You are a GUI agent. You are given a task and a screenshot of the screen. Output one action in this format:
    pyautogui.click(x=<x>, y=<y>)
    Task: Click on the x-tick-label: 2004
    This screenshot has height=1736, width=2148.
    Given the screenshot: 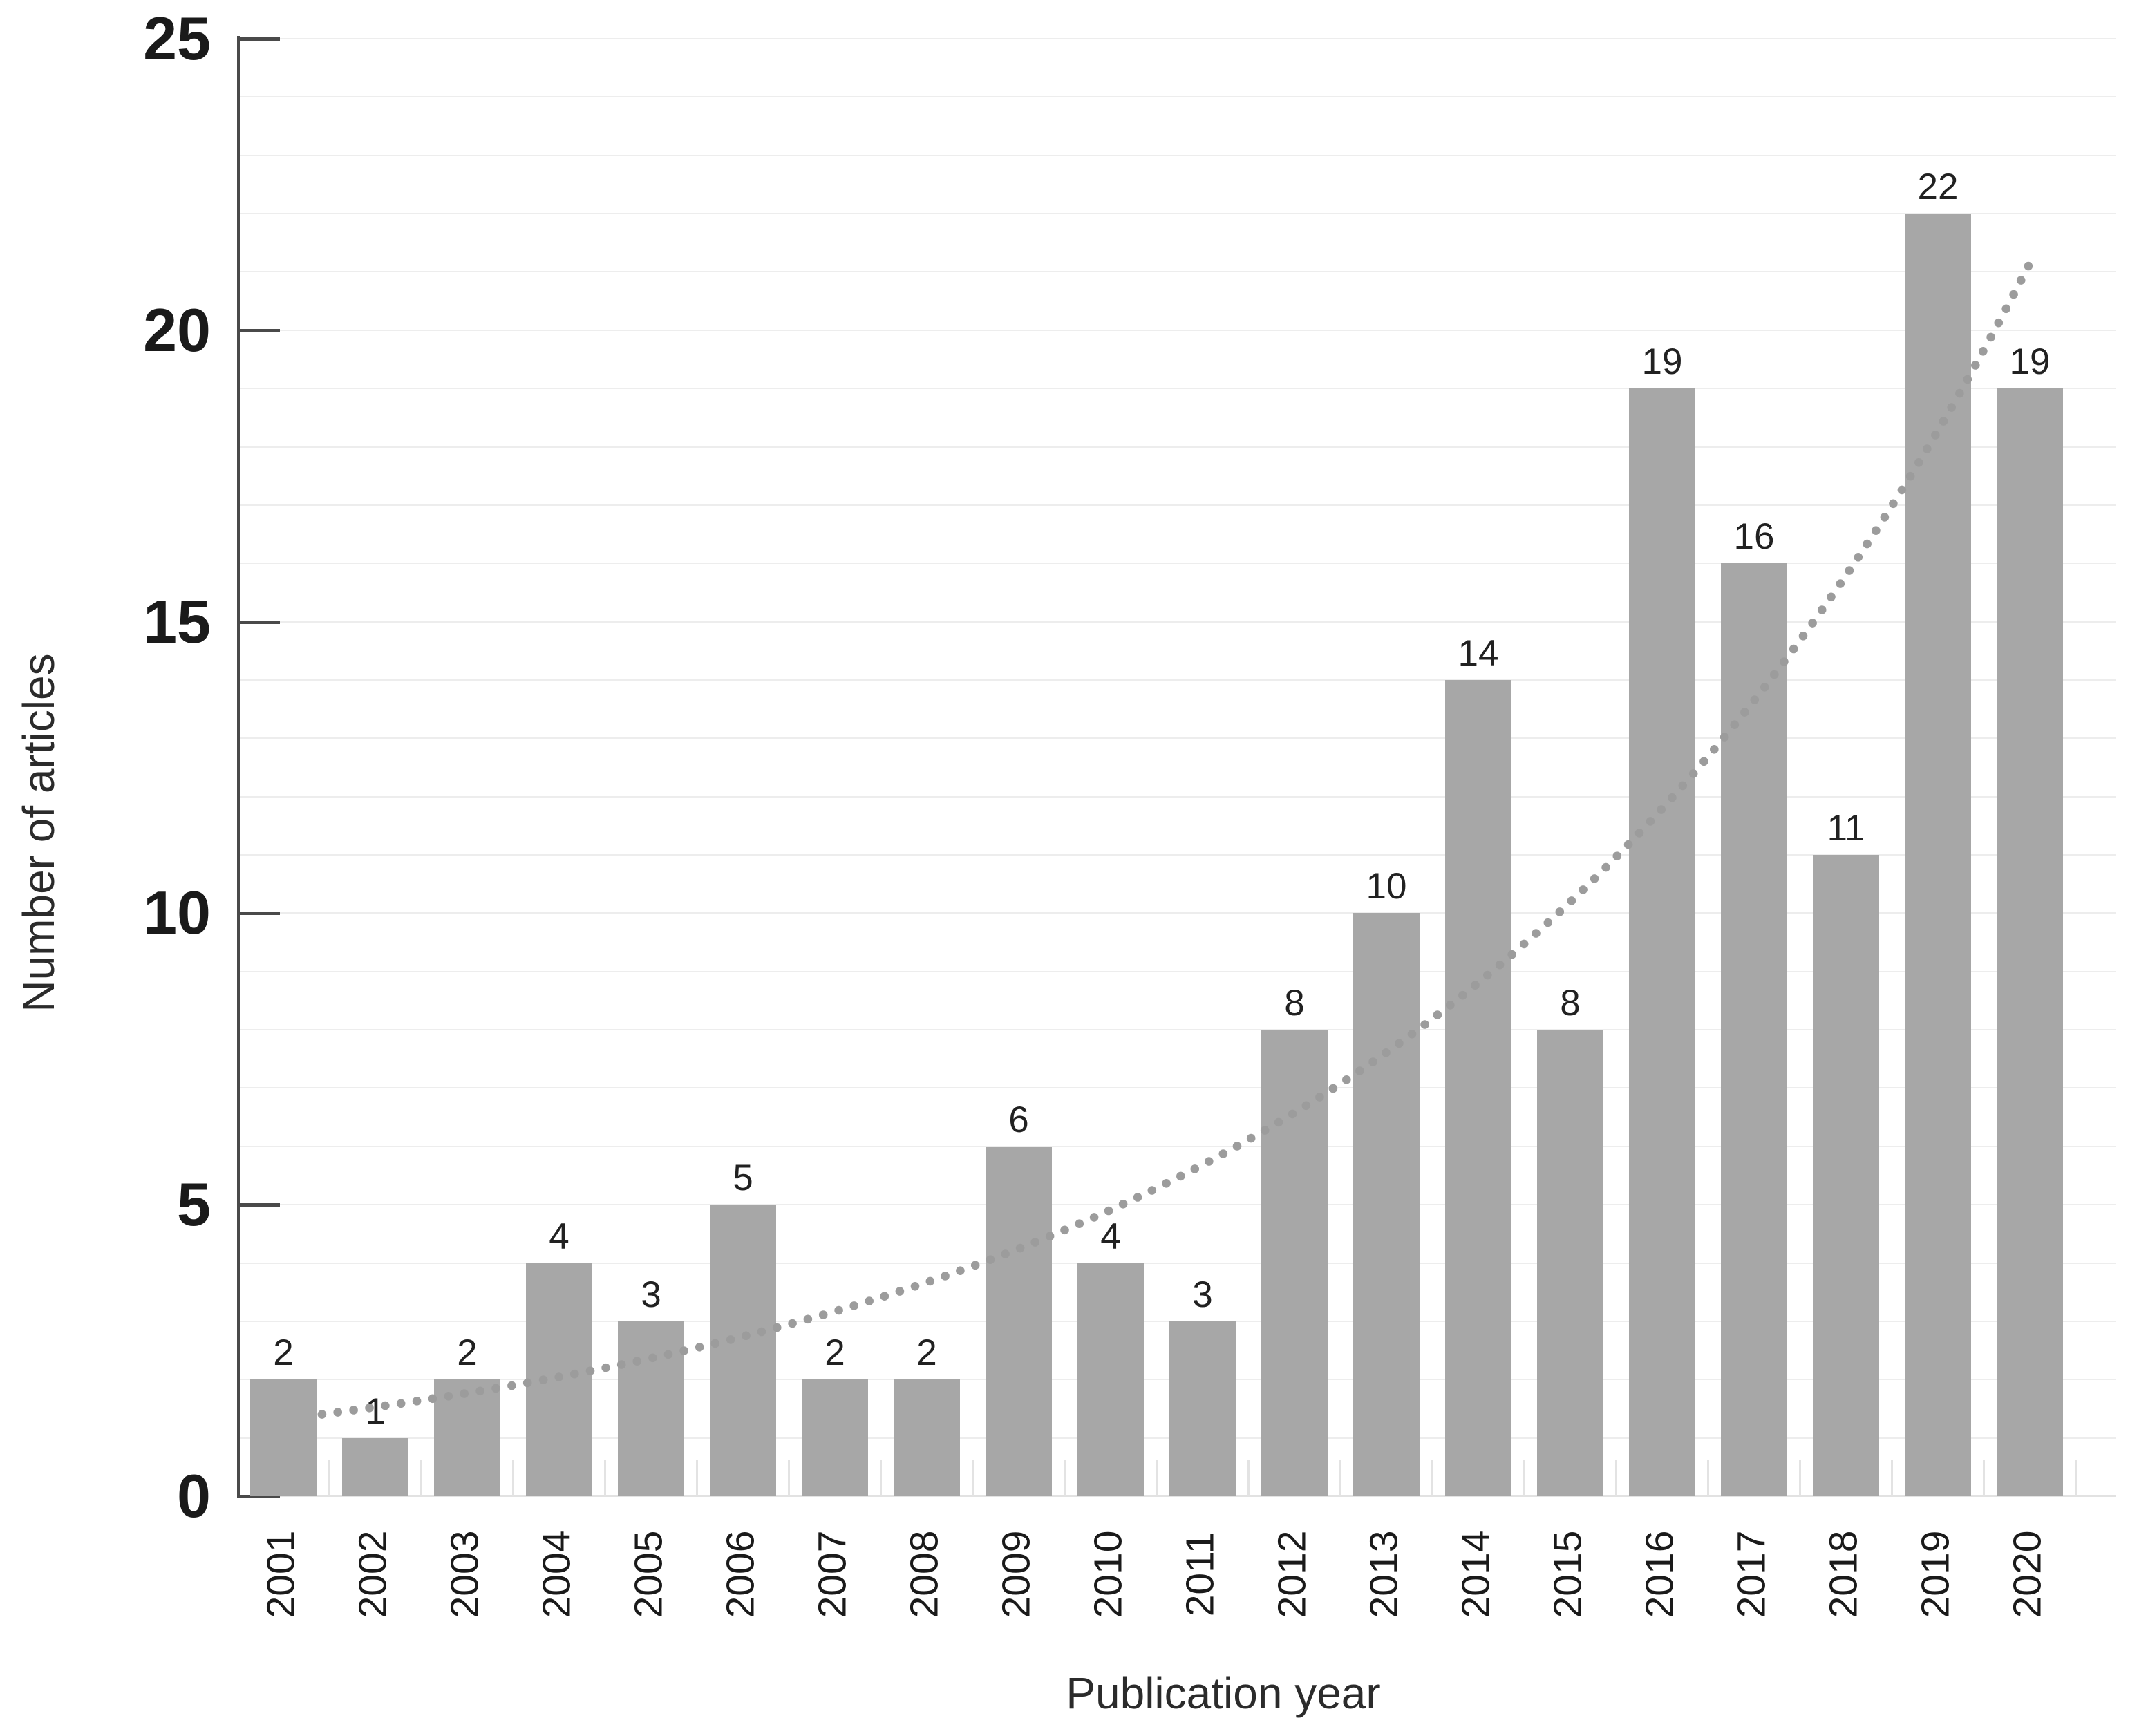 What is the action you would take?
    pyautogui.click(x=556, y=1574)
    